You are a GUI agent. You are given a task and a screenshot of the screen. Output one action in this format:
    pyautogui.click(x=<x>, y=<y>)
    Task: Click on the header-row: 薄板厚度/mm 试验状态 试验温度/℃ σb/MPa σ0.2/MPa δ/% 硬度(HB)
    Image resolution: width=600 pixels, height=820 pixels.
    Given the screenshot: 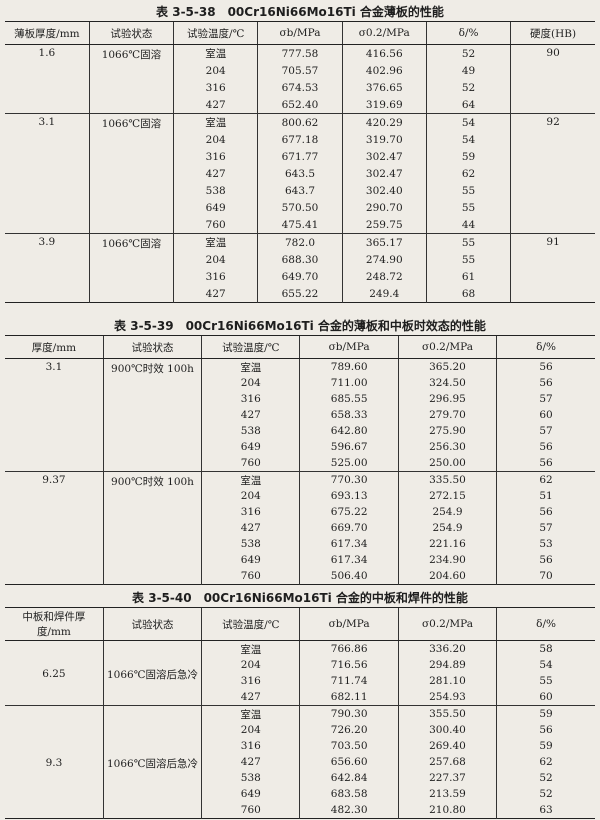 What is the action you would take?
    pyautogui.click(x=300, y=33)
    